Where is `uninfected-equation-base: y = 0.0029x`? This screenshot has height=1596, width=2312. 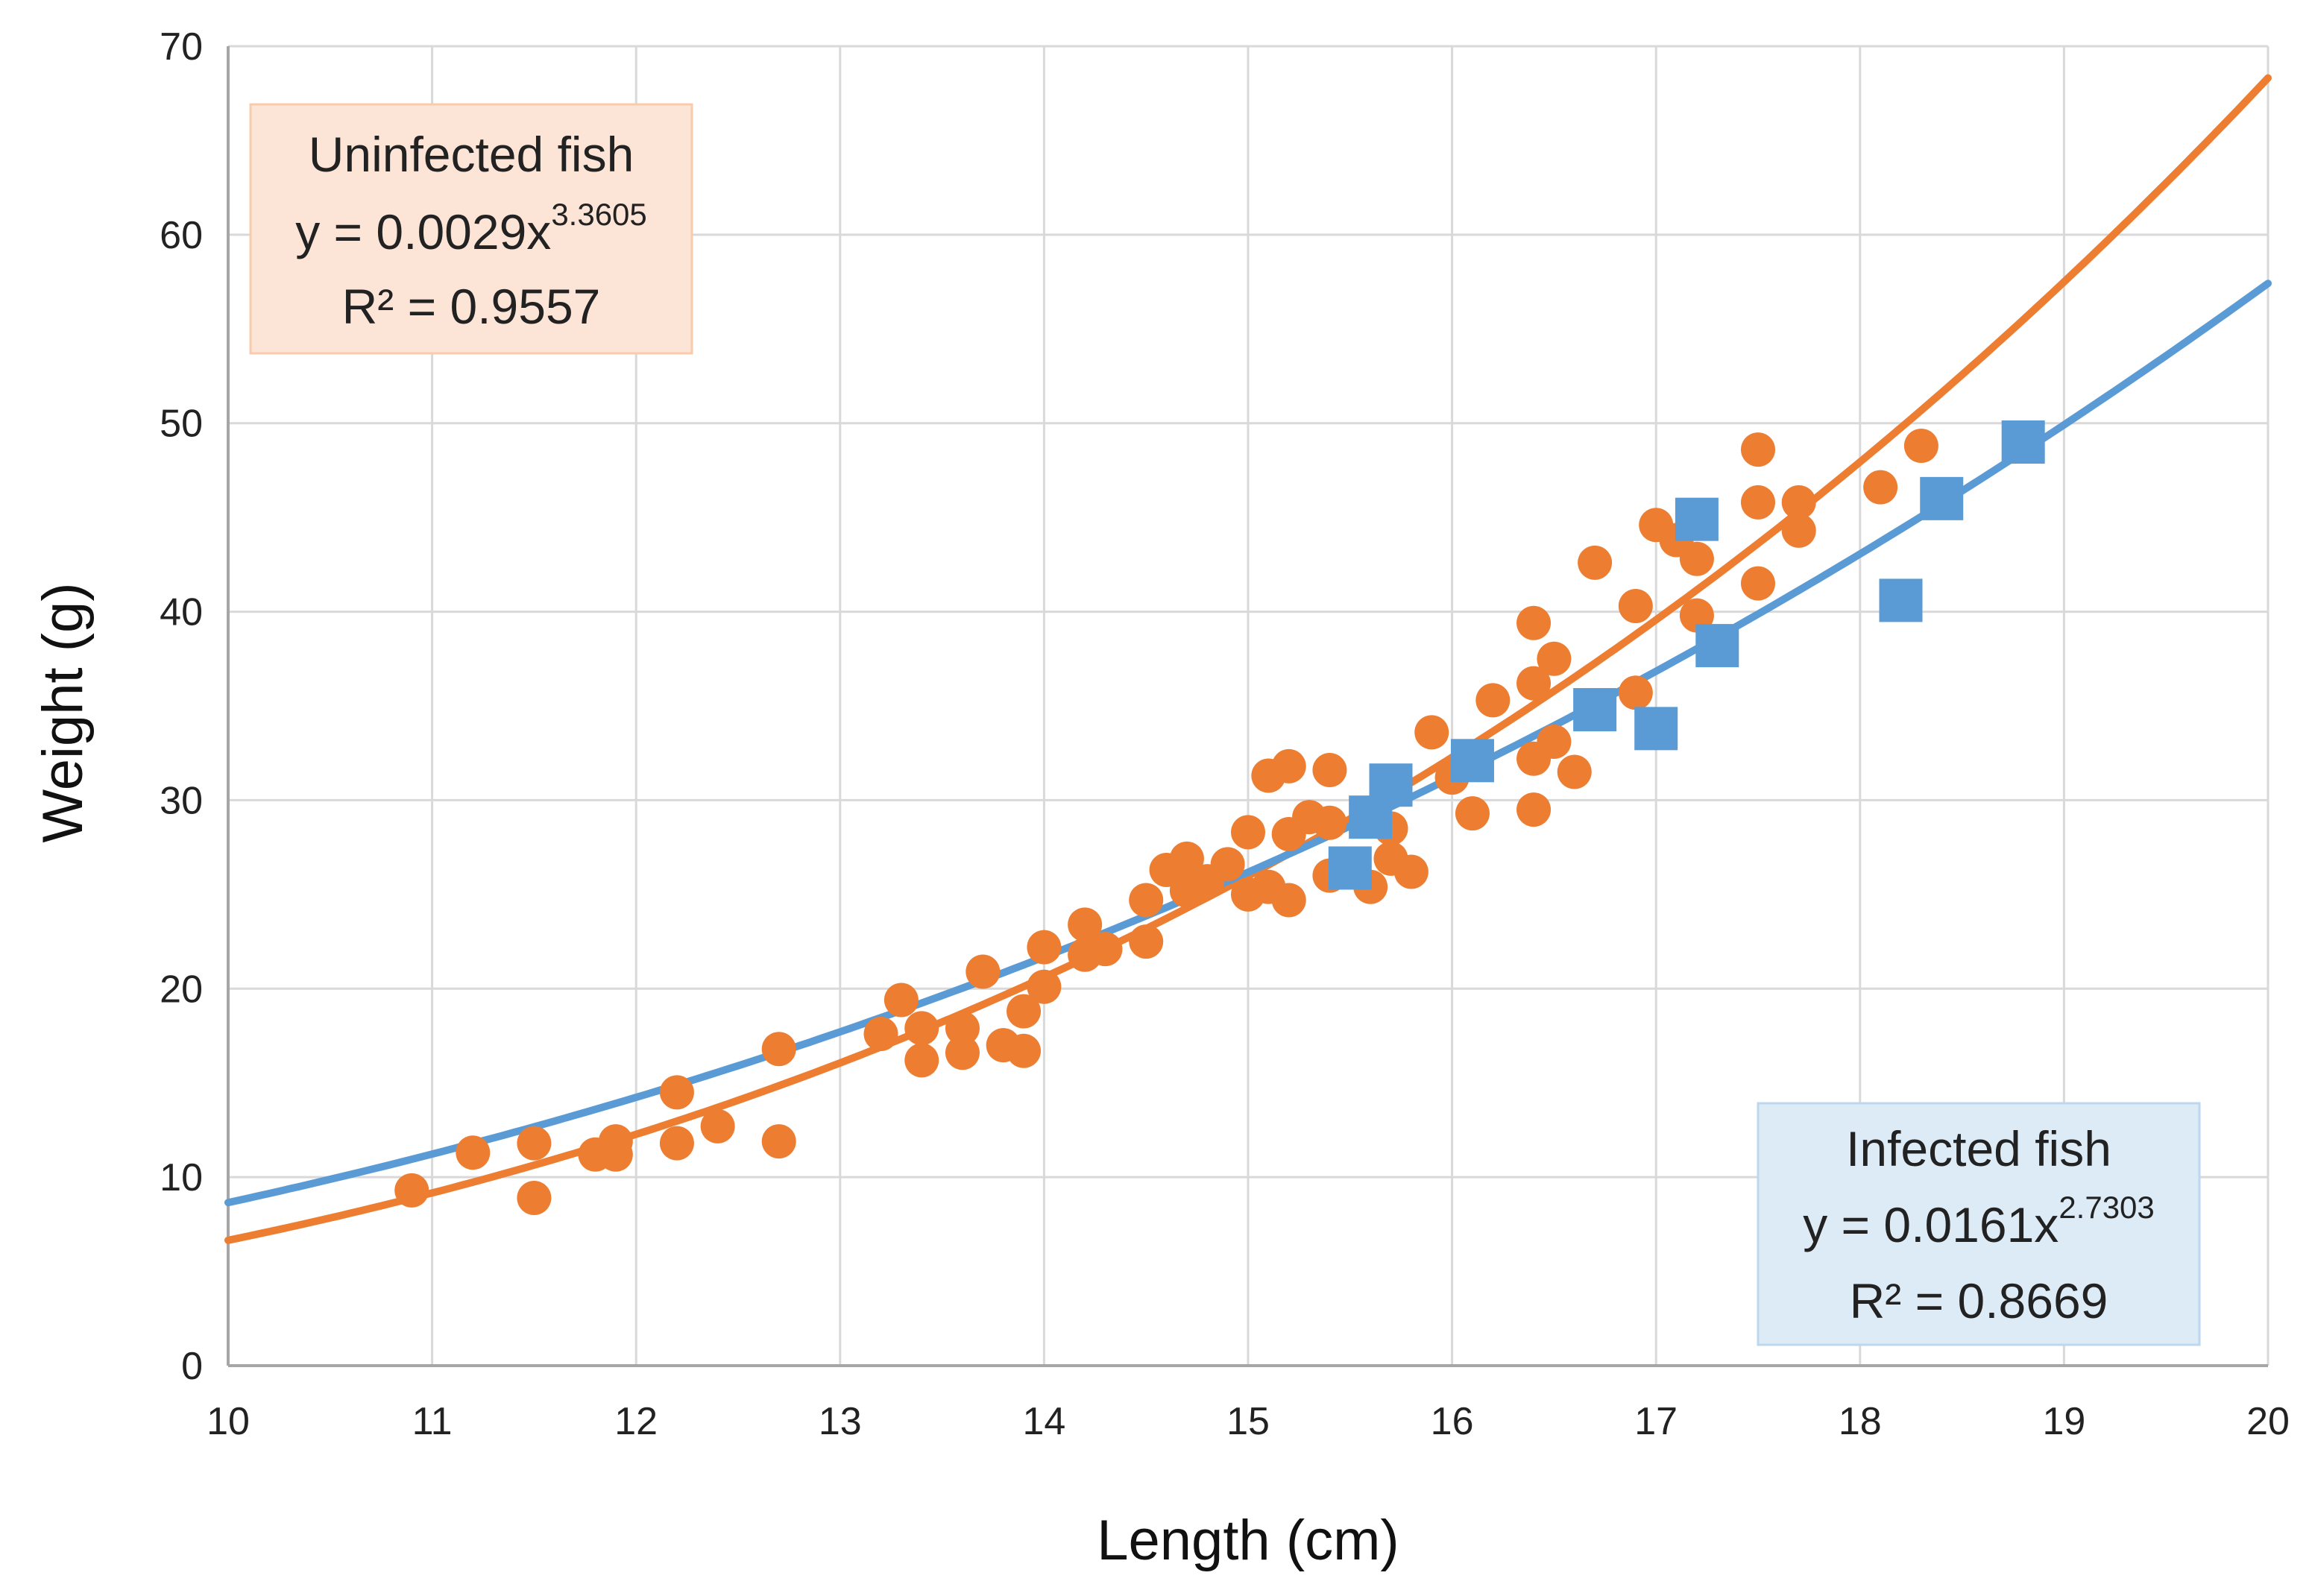 uninfected-equation-base: y = 0.0029x is located at coordinates (423, 231).